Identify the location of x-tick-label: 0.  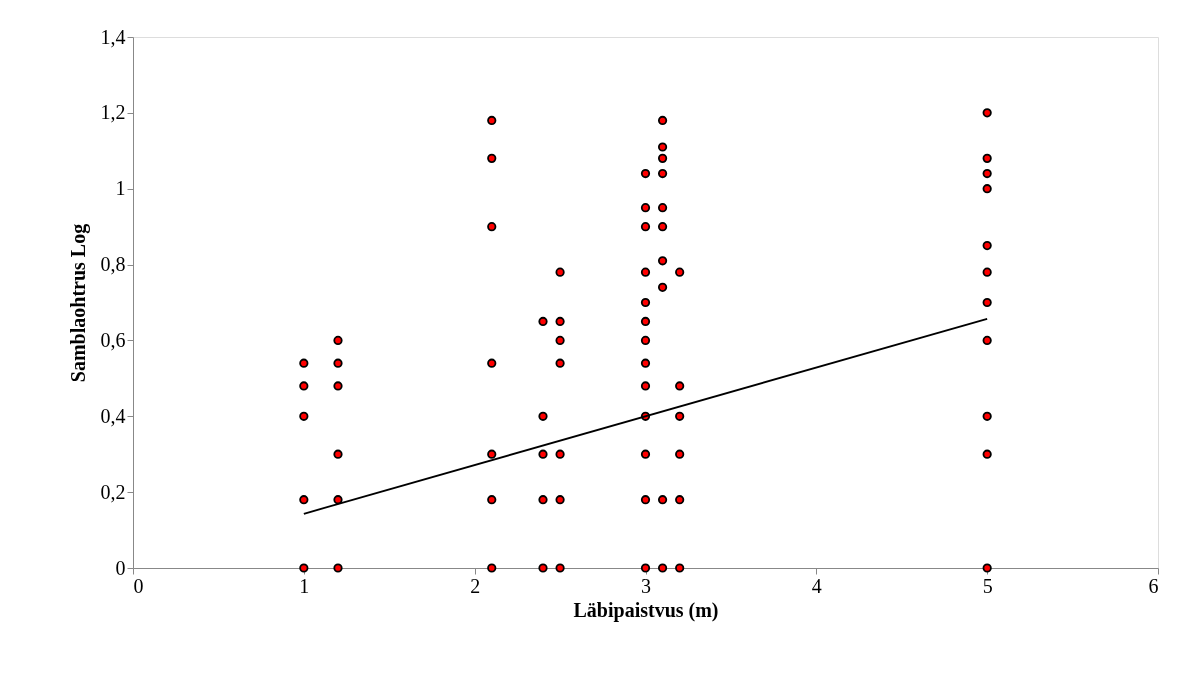
(138, 585).